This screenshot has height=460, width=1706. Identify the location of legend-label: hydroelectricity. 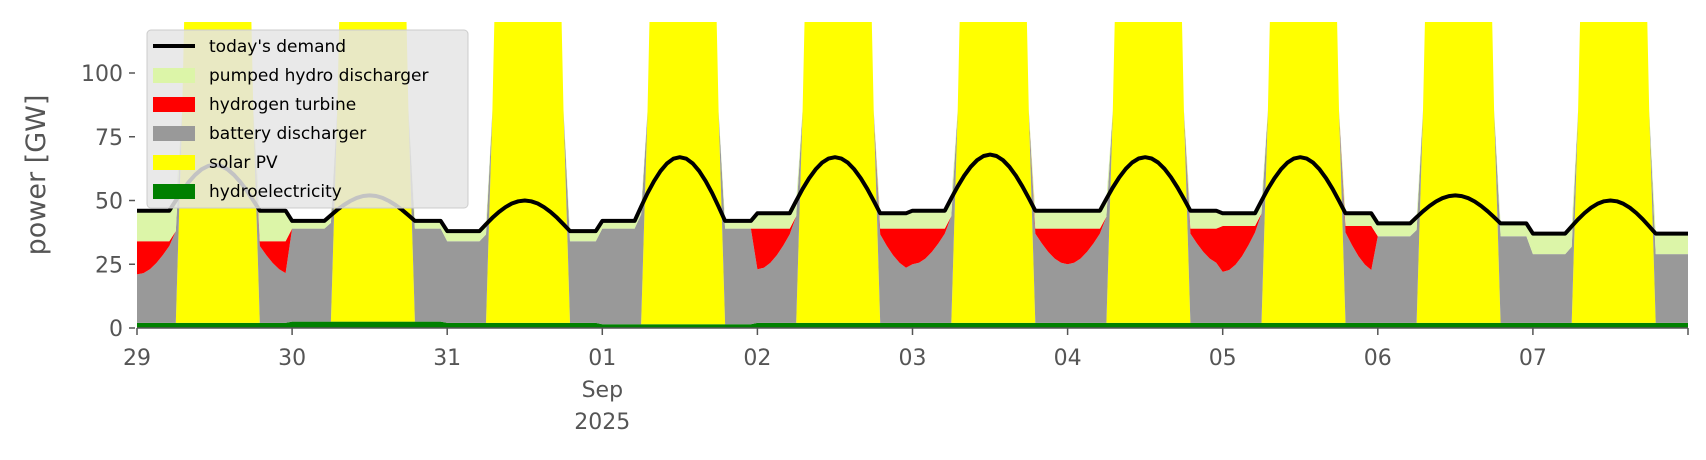
(275, 192).